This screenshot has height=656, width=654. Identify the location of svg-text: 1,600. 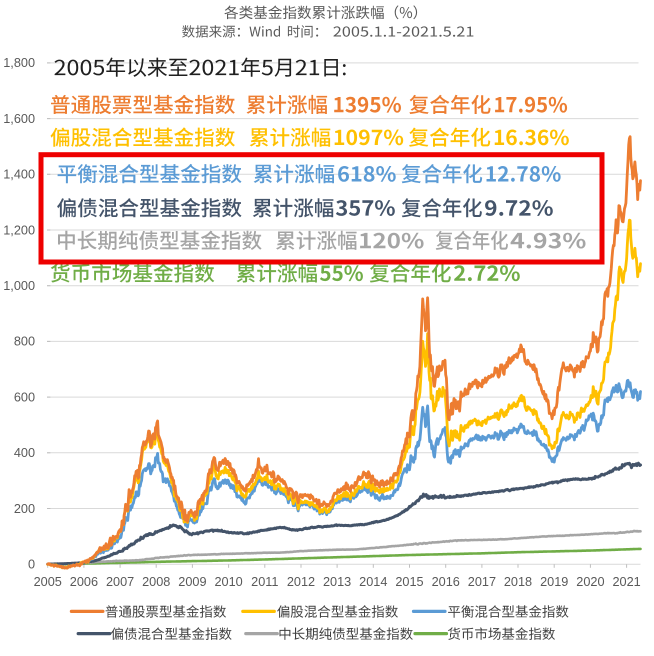
(19, 119).